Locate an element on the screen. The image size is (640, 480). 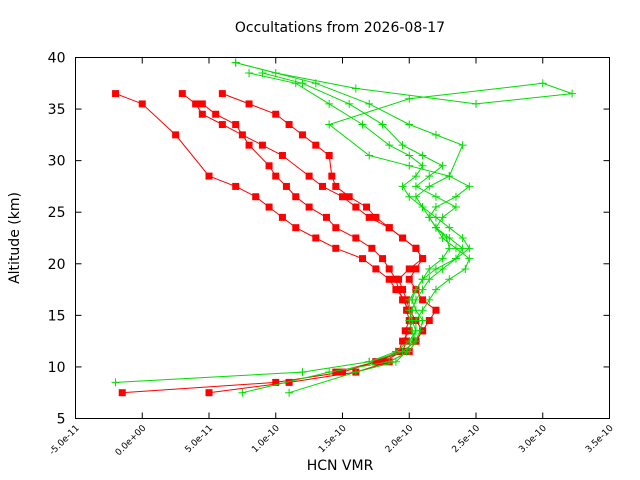
y-tick-label: 15 is located at coordinates (57, 316).